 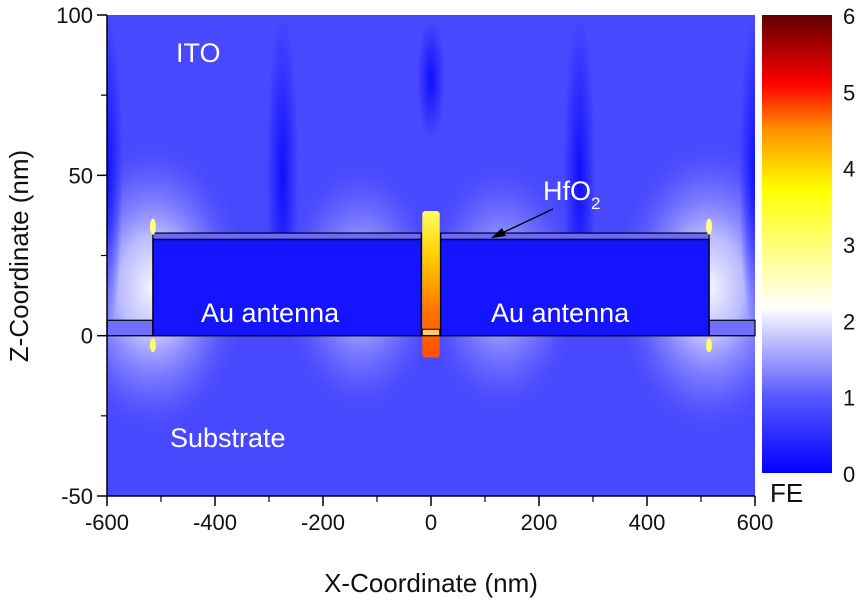 I want to click on x-axis-label: X-Coordinate (nm), so click(x=431, y=583).